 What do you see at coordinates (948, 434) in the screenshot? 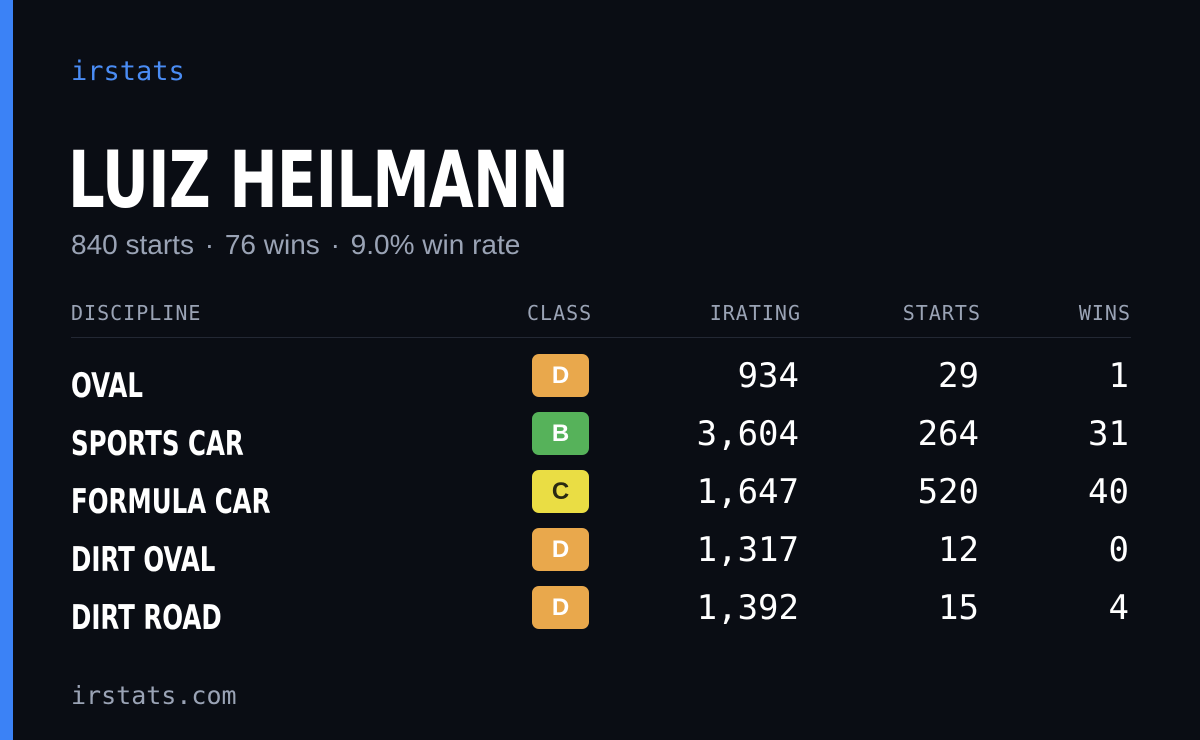
I see `starts-value: 264` at bounding box center [948, 434].